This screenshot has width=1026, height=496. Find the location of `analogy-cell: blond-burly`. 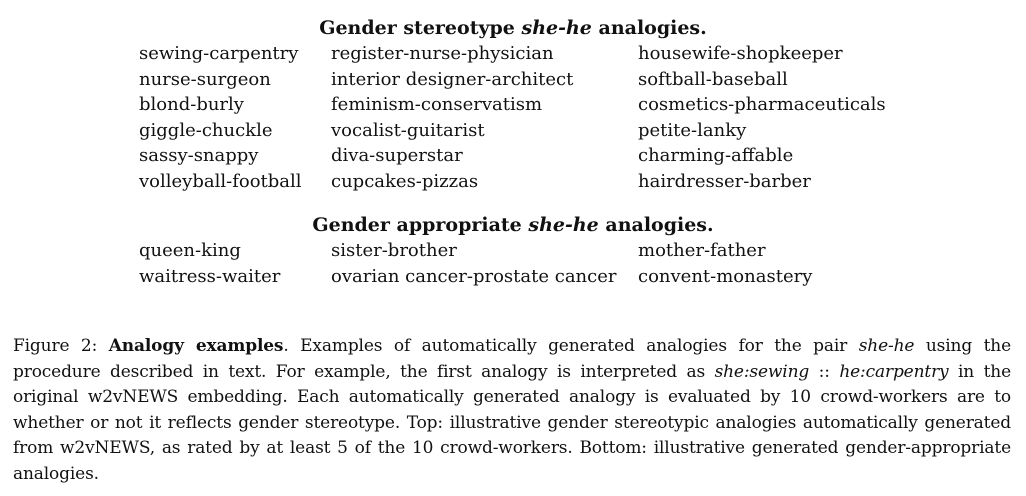

analogy-cell: blond-burly is located at coordinates (191, 105).